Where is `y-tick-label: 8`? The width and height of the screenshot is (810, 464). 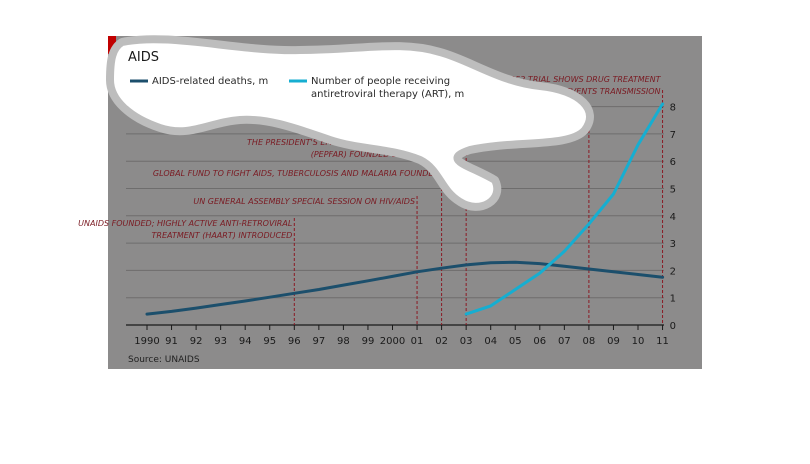
y-tick-label: 8 is located at coordinates (673, 108).